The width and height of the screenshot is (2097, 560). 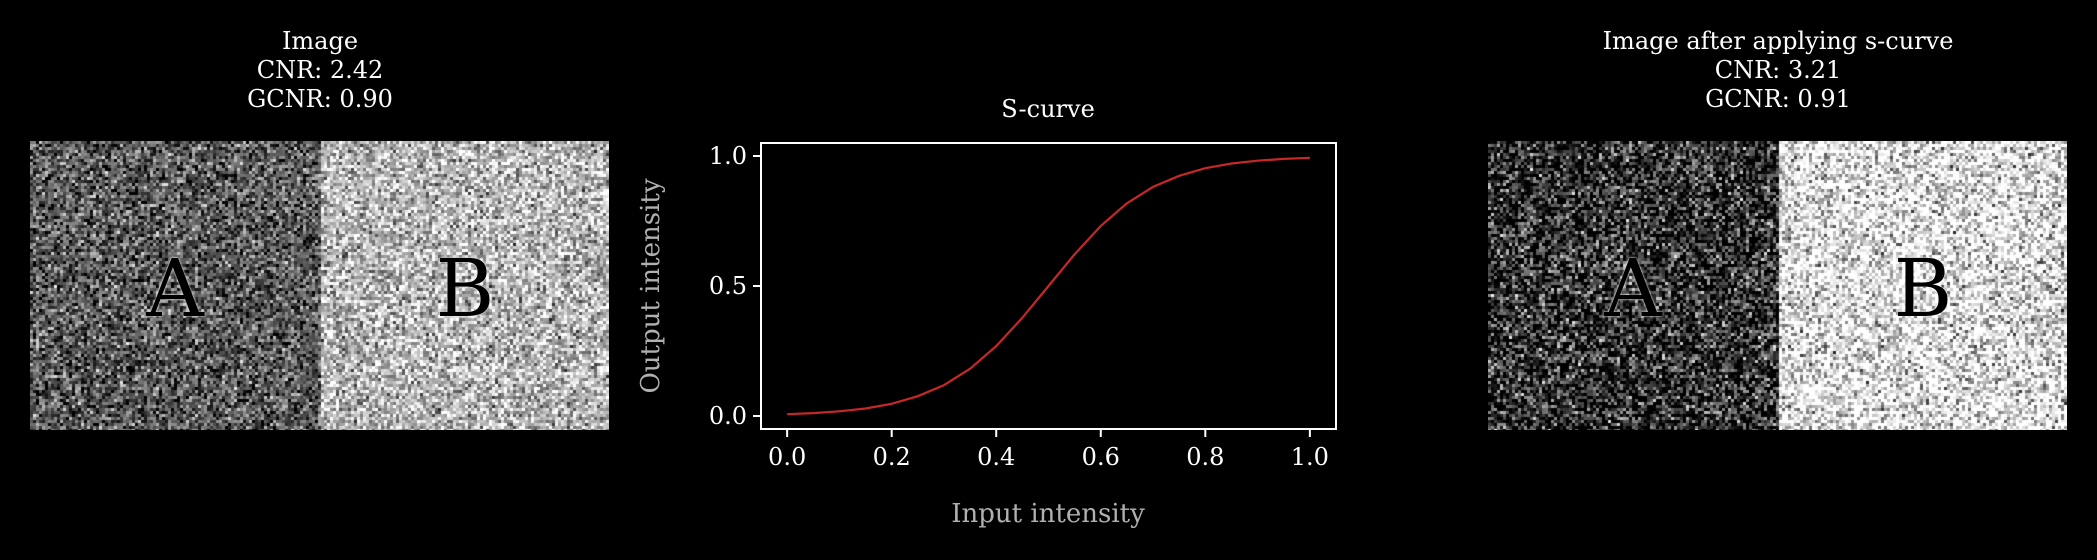 What do you see at coordinates (1048, 109) in the screenshot?
I see `chart-title: S-curve` at bounding box center [1048, 109].